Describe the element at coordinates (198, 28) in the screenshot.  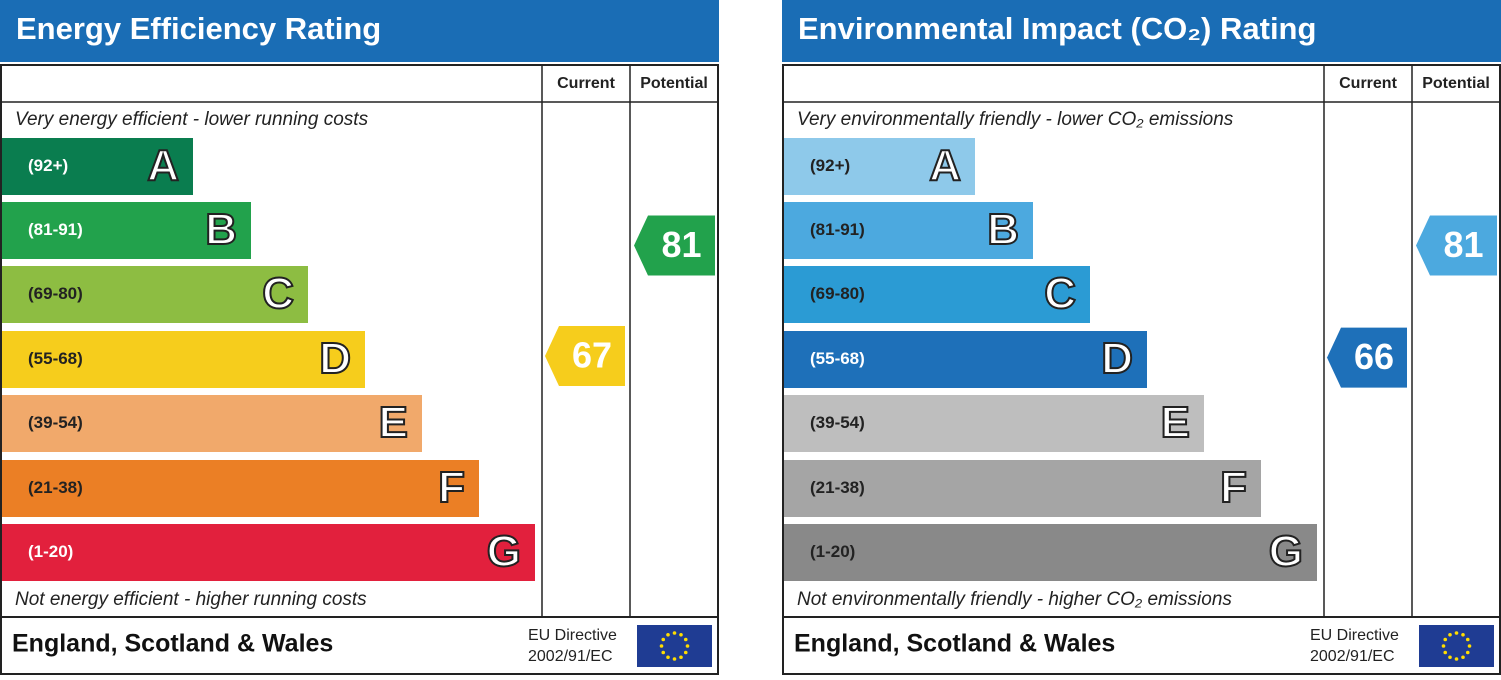
I see `panel-title: Energy Efficiency Rating` at that location.